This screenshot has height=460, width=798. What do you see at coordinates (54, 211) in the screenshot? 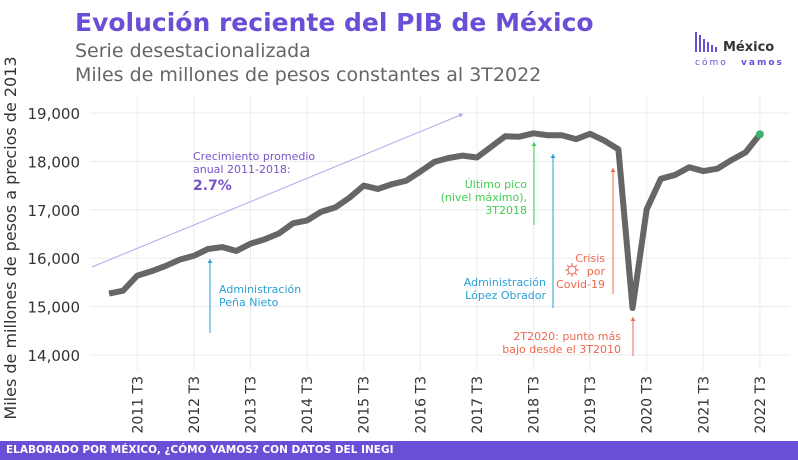
I see `y-tick-label: 17,000` at bounding box center [54, 211].